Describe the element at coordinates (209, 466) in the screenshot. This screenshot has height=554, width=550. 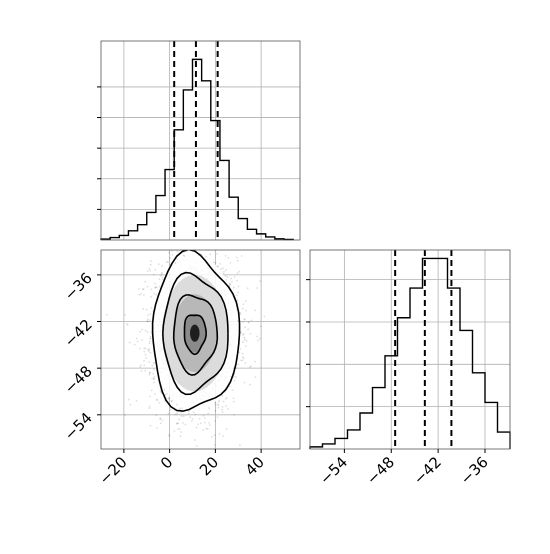
I see `x-tick-label: 20` at that location.